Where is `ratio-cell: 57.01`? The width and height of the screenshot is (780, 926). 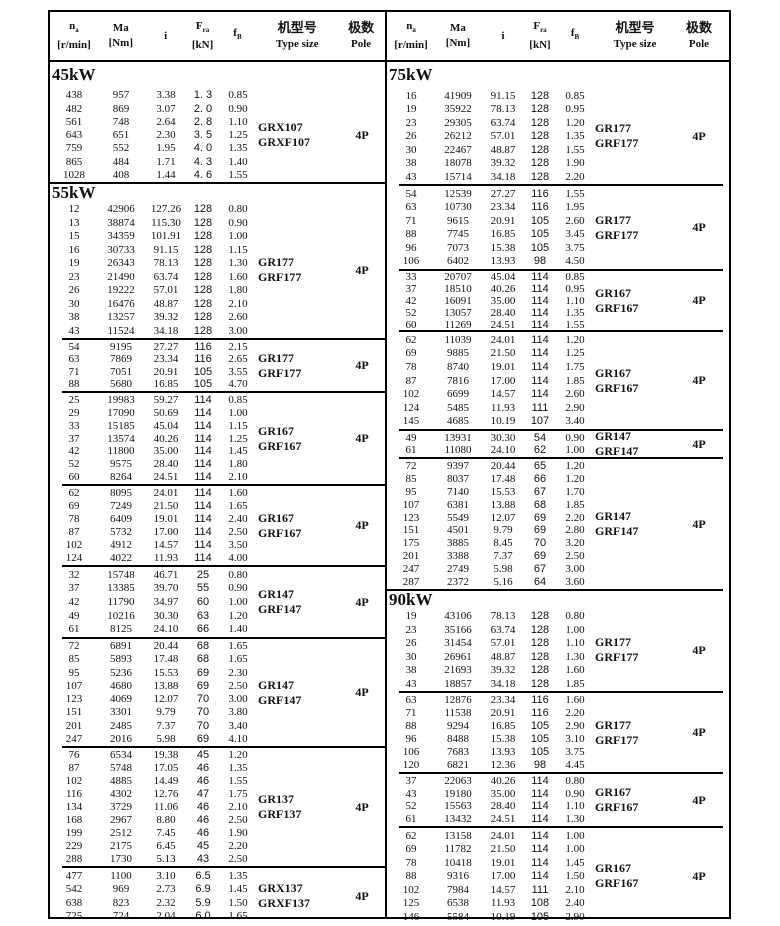
ratio-cell: 57.01 is located at coordinates (503, 643).